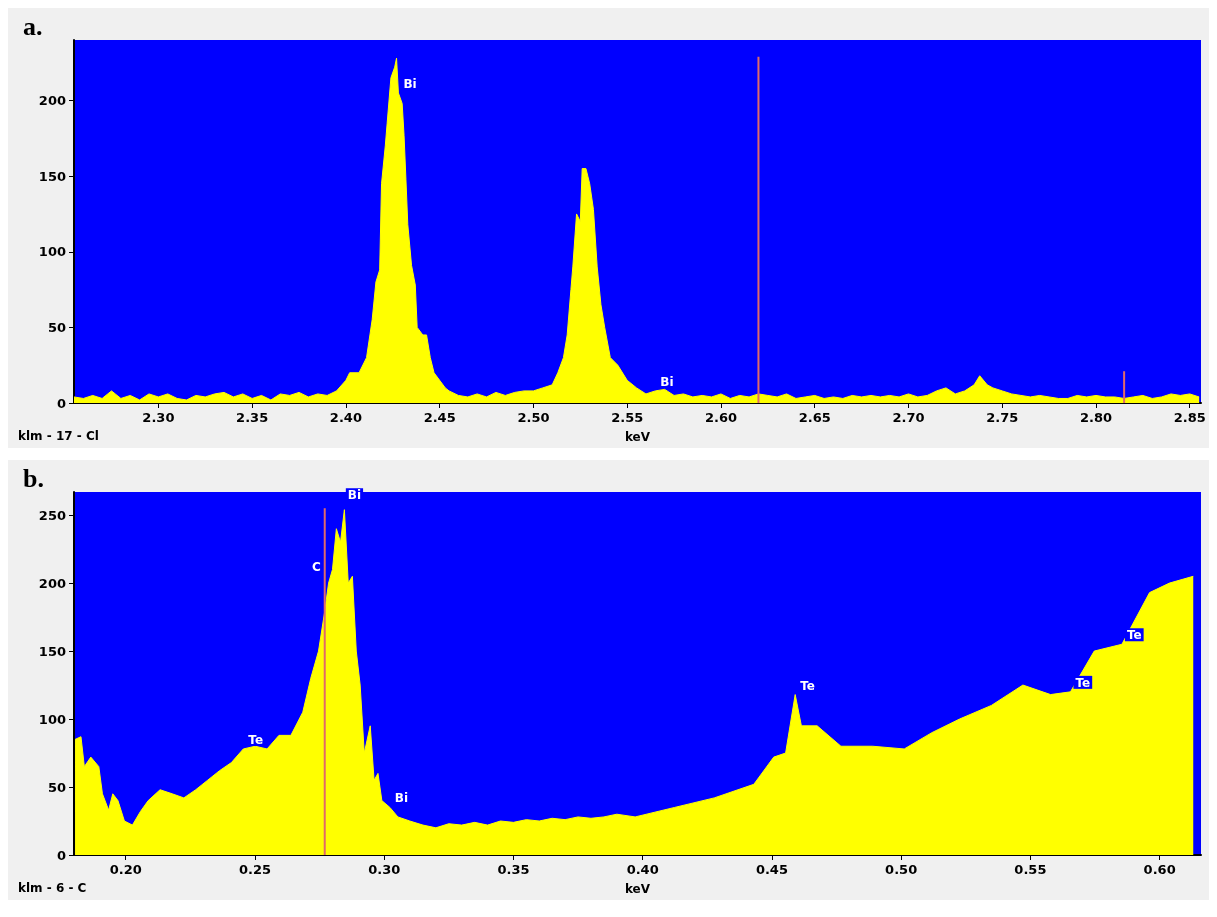 The height and width of the screenshot is (917, 1217). Describe the element at coordinates (58, 436) in the screenshot. I see `text: klm - 17 - Cl` at that location.